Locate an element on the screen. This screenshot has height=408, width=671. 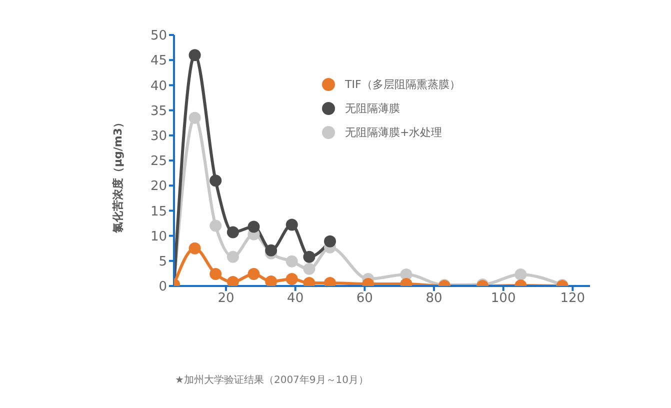
y-tick-label: 5 is located at coordinates (162, 262).